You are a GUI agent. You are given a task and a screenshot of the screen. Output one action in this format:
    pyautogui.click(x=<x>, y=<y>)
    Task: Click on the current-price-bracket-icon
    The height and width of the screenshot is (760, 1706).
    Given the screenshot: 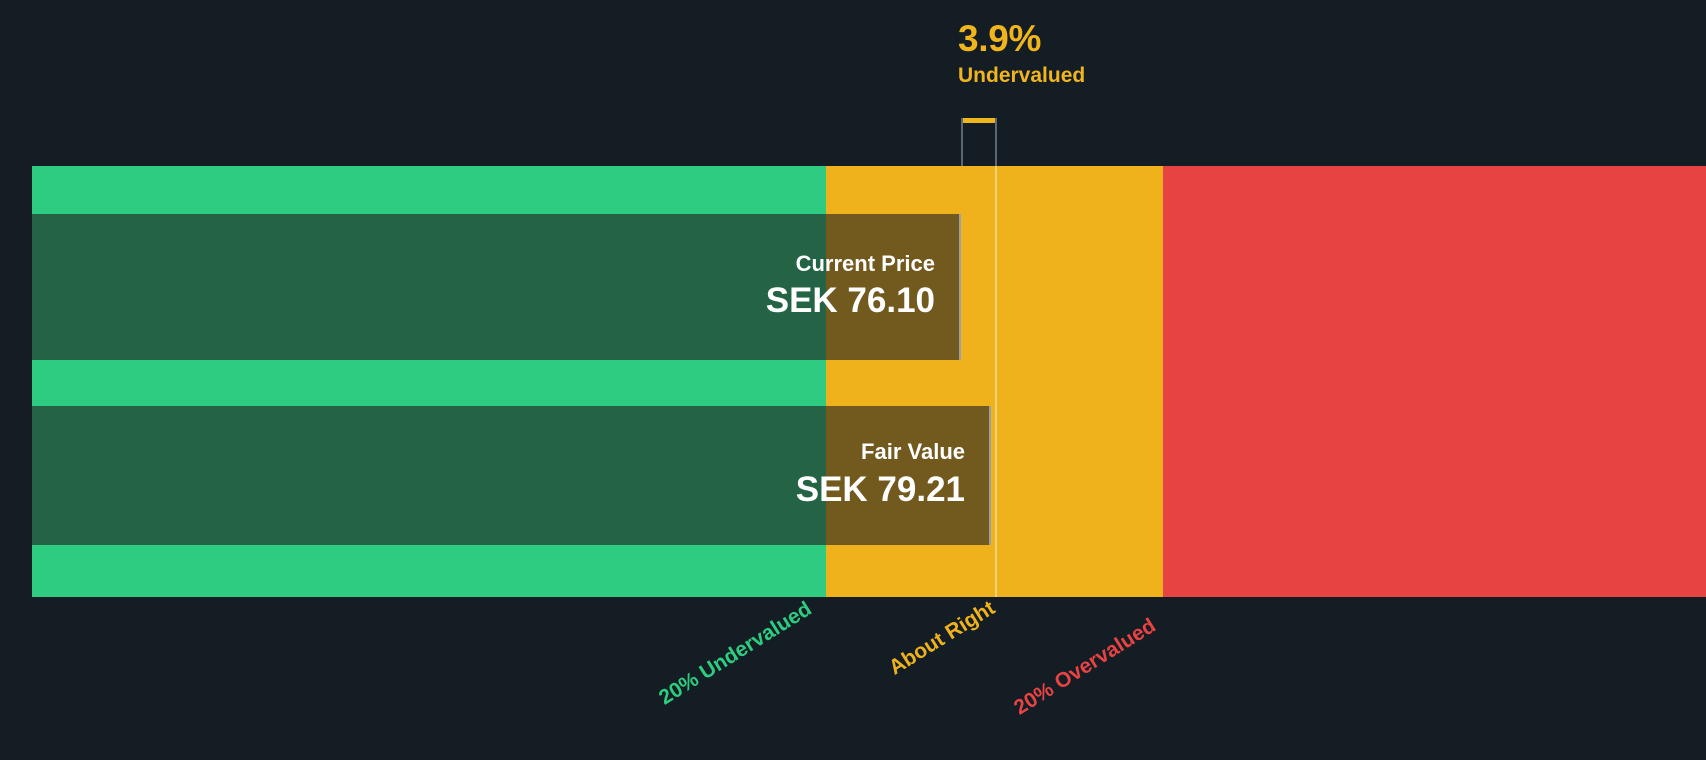 What is the action you would take?
    pyautogui.click(x=979, y=142)
    